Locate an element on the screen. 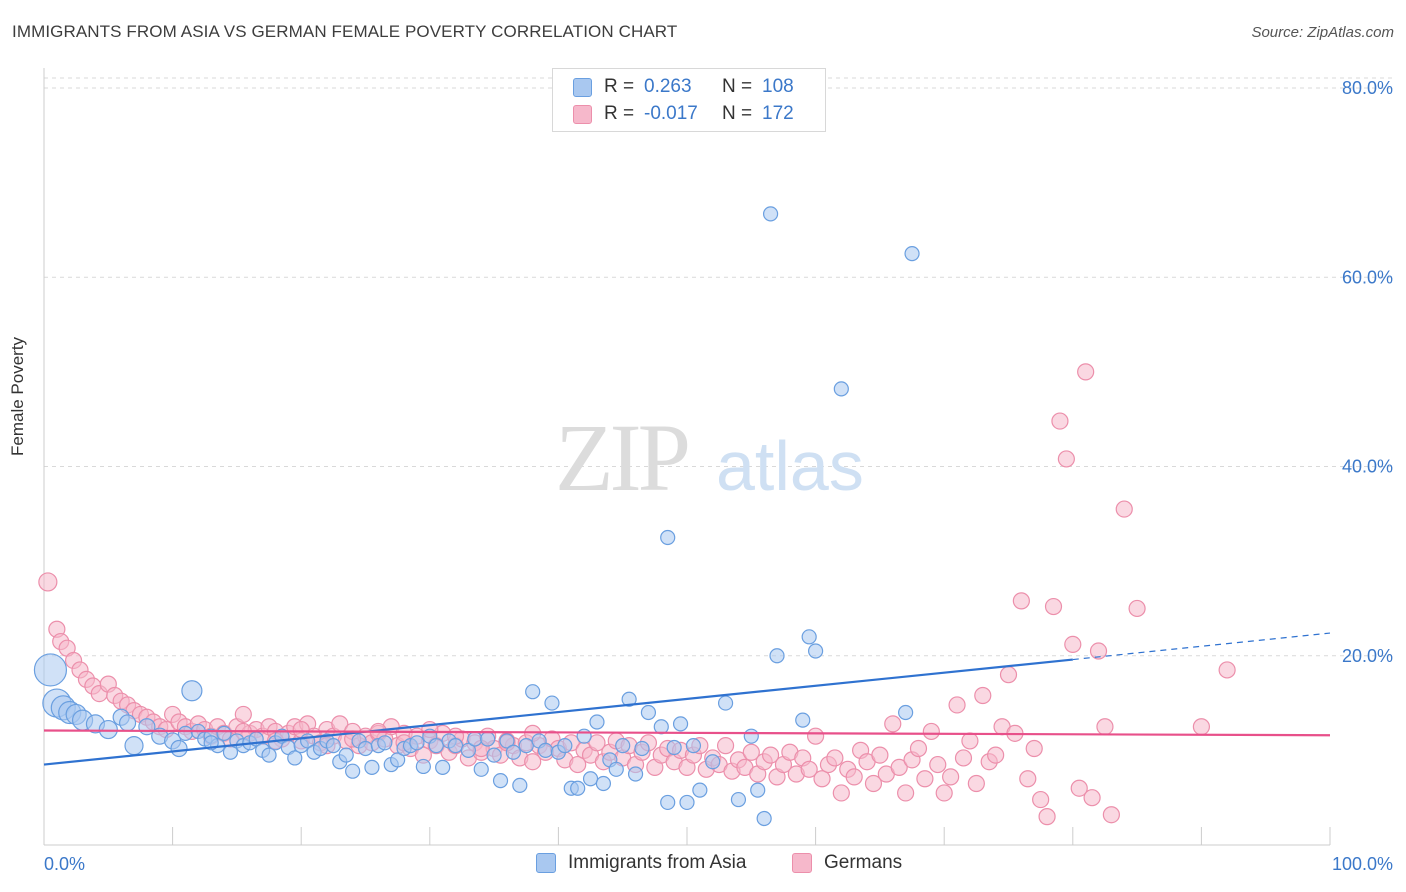 Image resolution: width=1406 pixels, height=892 pixels. asia-trend-extension is located at coordinates (1201, 646).